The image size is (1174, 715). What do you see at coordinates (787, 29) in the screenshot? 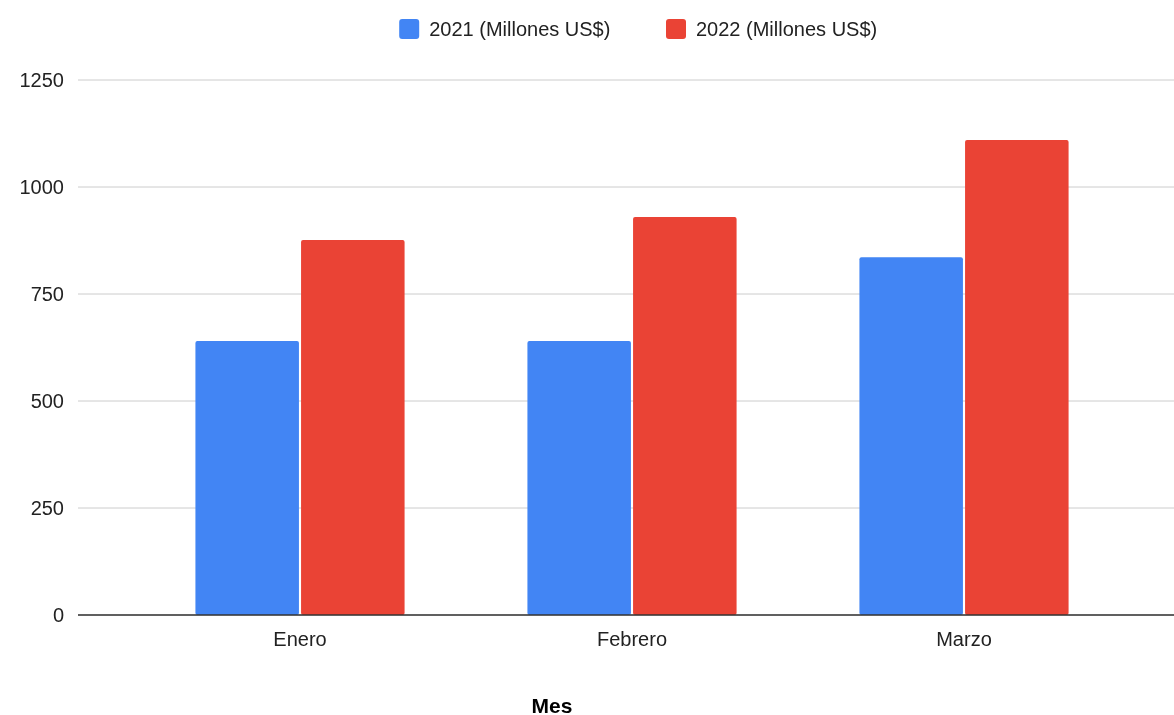
I see `legend-label: 2022 (Millones US$)` at bounding box center [787, 29].